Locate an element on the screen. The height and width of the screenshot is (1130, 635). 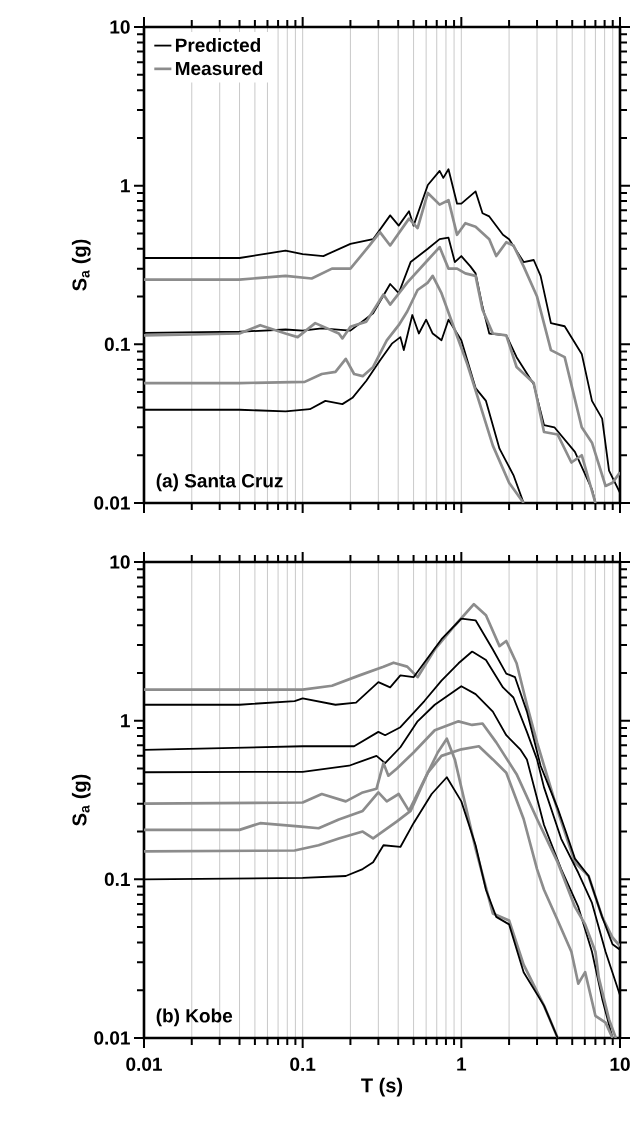
x-axis-title: T (s) is located at coordinates (382, 1087).